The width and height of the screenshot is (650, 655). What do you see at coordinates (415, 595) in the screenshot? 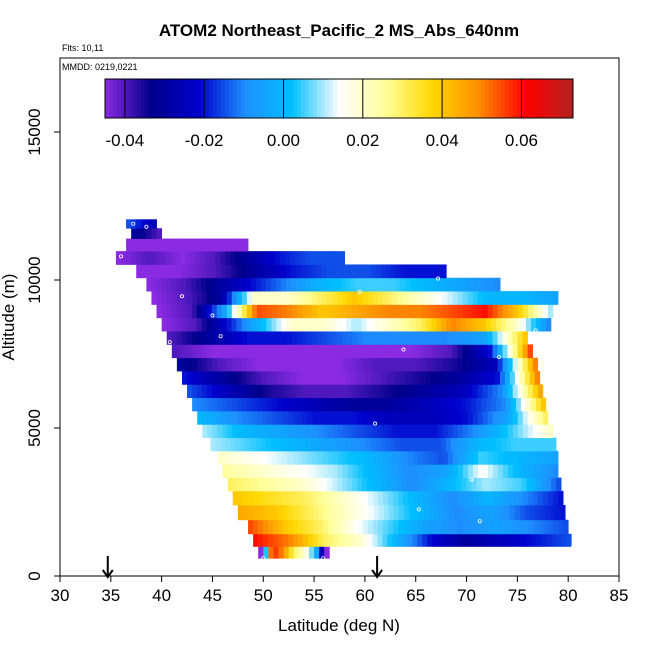
I see `x-tick-label: 65` at bounding box center [415, 595].